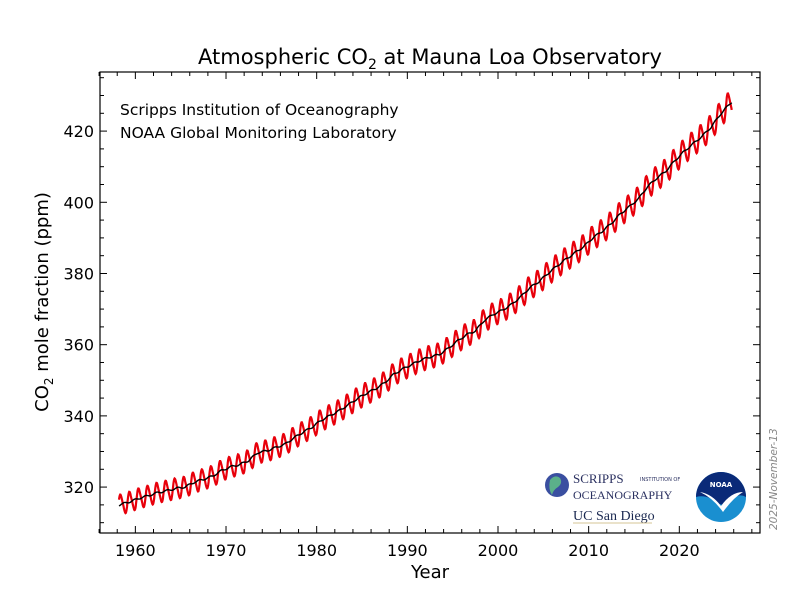 The height and width of the screenshot is (604, 800). Describe the element at coordinates (721, 485) in the screenshot. I see `noaa-logo-text: NOAA` at that location.